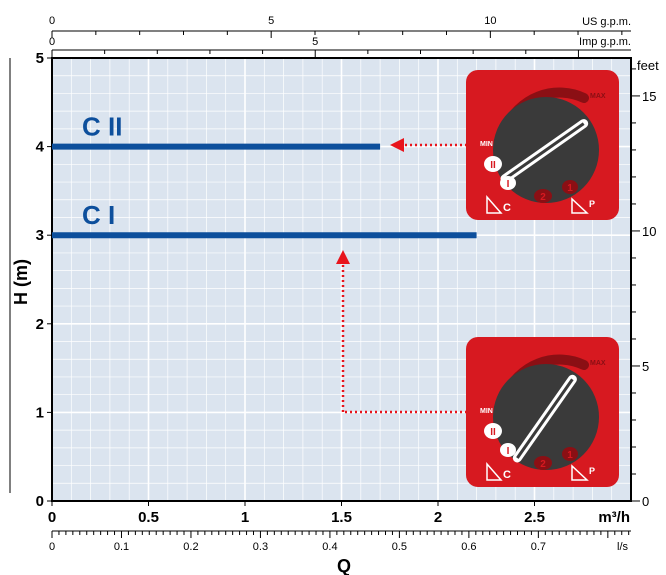 Image resolution: width=666 pixels, height=575 pixels. I want to click on y-tick-label: 1, so click(40, 412).